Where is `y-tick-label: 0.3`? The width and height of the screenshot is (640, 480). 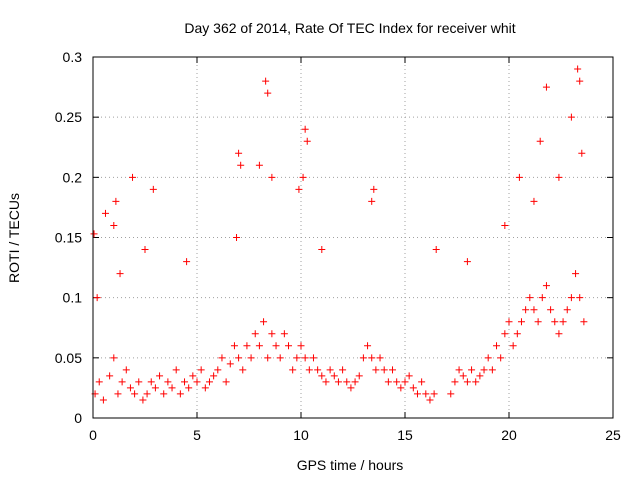
y-tick-label: 0.3 is located at coordinates (73, 57).